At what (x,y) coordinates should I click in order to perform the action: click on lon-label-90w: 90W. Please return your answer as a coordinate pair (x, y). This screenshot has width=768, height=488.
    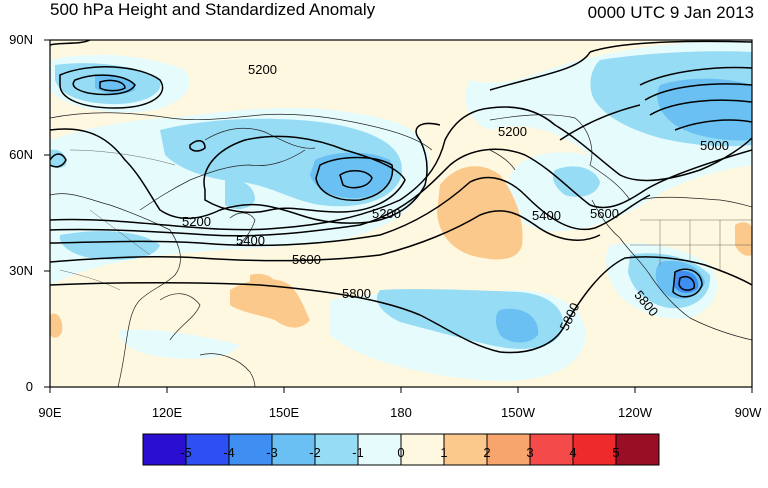
    Looking at the image, I should click on (748, 412).